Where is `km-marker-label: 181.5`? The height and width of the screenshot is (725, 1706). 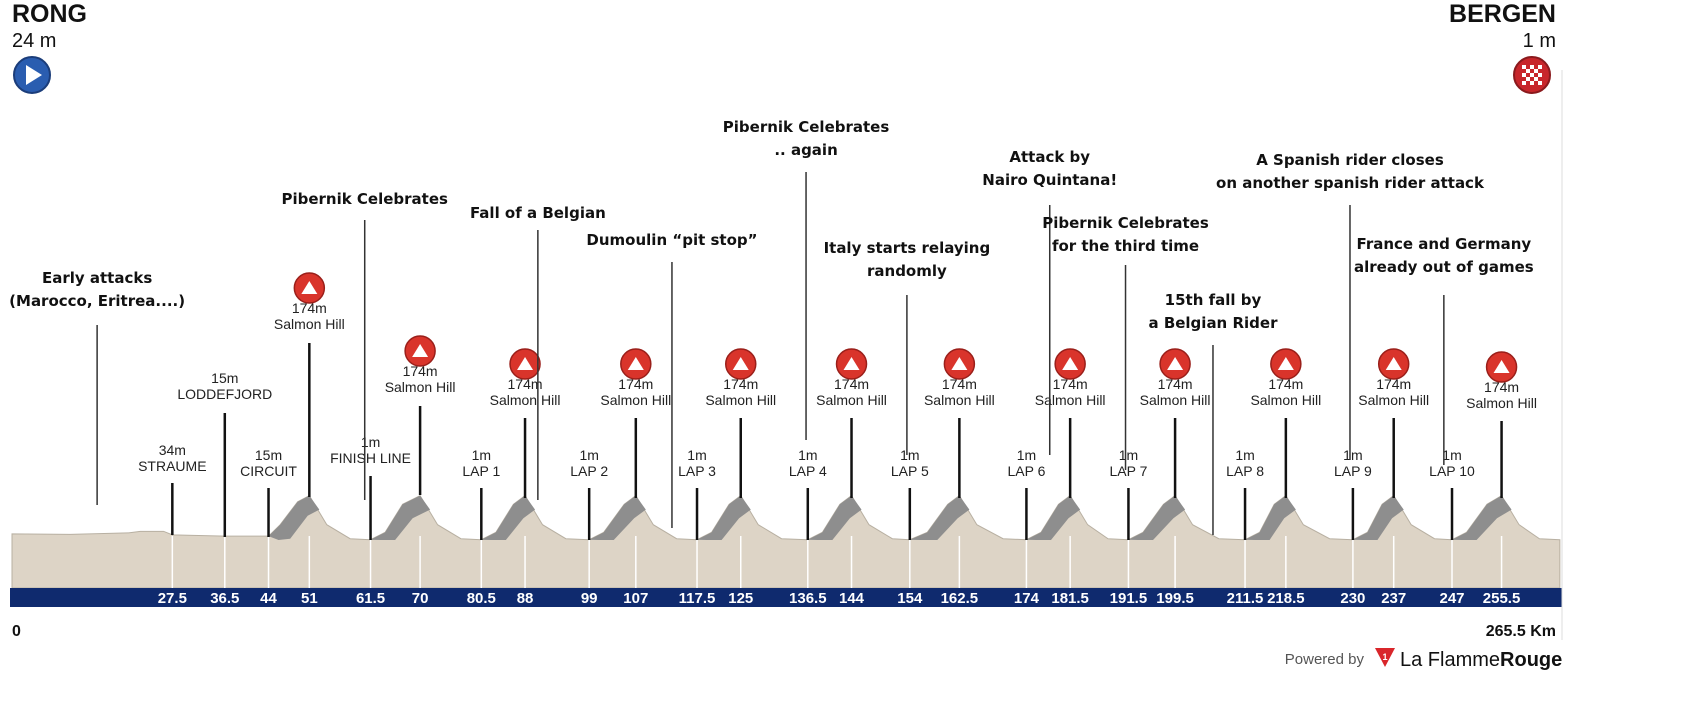
km-marker-label: 181.5 is located at coordinates (1070, 598).